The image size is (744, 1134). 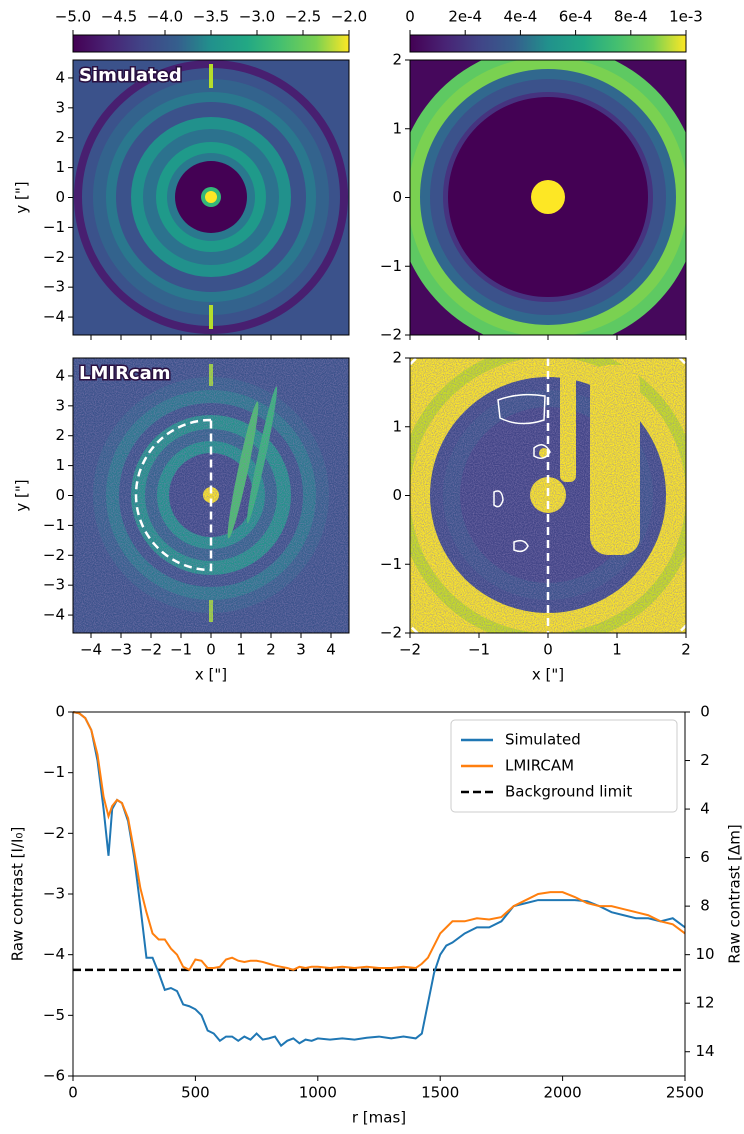 What do you see at coordinates (735, 894) in the screenshot?
I see `y2-axis-label: Raw contrast [Δm]` at bounding box center [735, 894].